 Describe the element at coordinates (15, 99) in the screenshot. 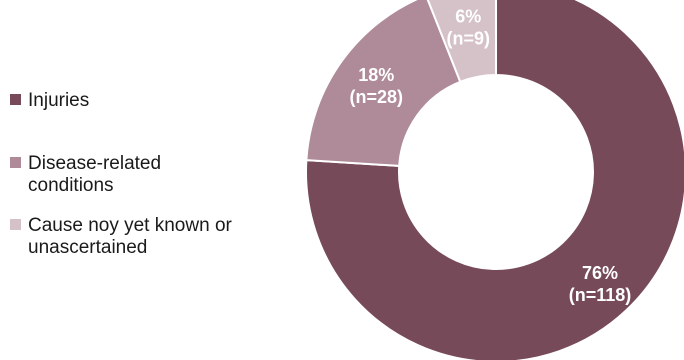

I see `legend-swatch-injuries` at that location.